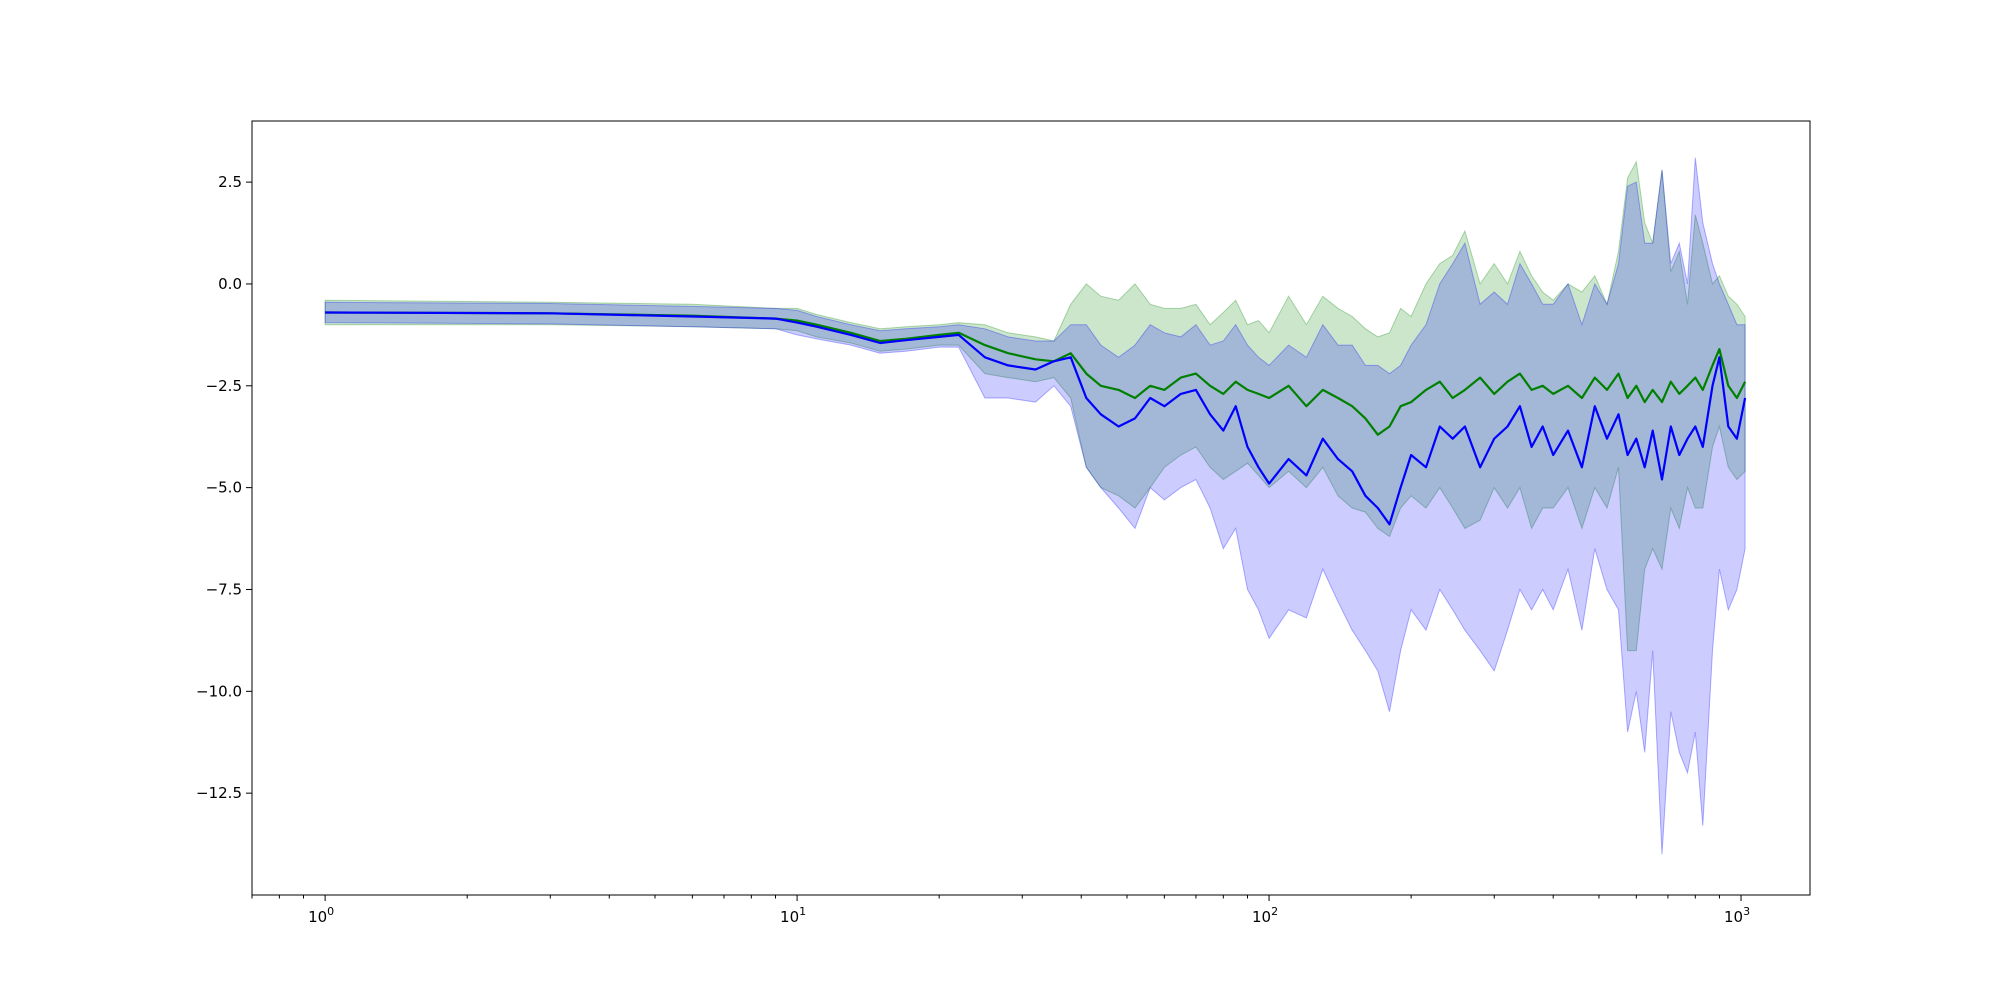  I want to click on x-tick-exponent: 0, so click(330, 911).